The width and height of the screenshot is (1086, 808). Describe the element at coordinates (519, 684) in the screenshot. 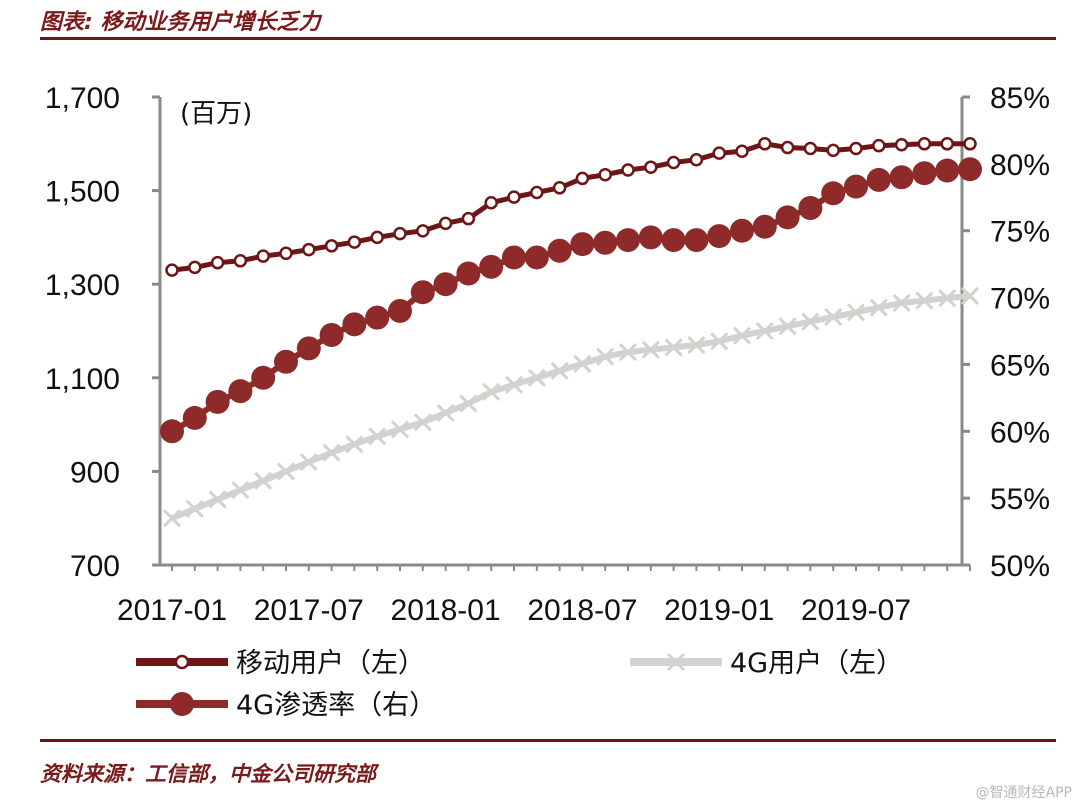

I see `legend: 移动用户（左） 4G用户（左） 4G渗透率（右）` at that location.